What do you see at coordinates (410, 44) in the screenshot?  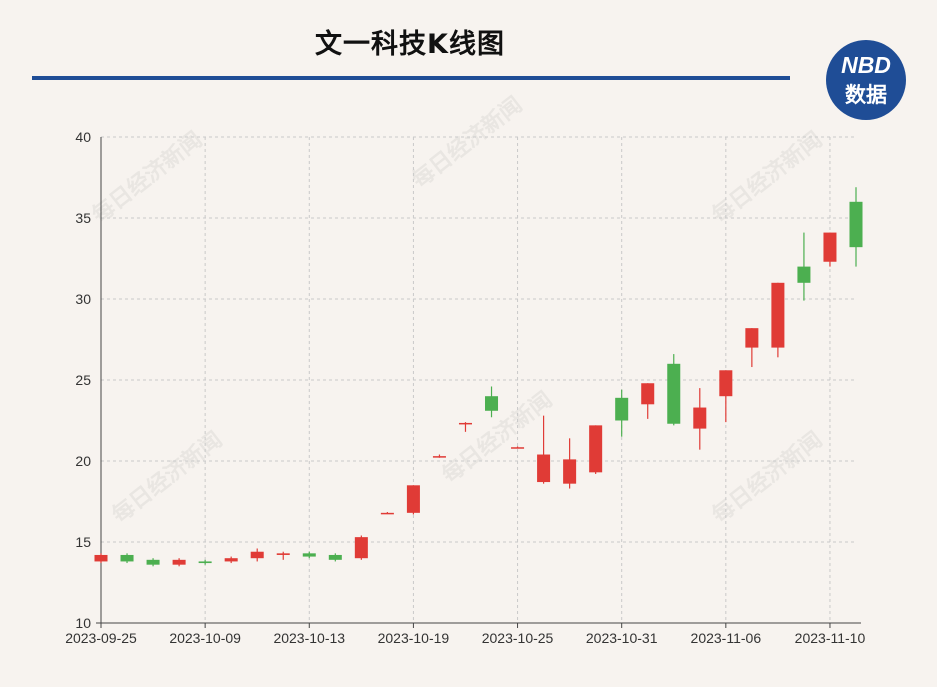 I see `chart-title: 文一科技K线图` at bounding box center [410, 44].